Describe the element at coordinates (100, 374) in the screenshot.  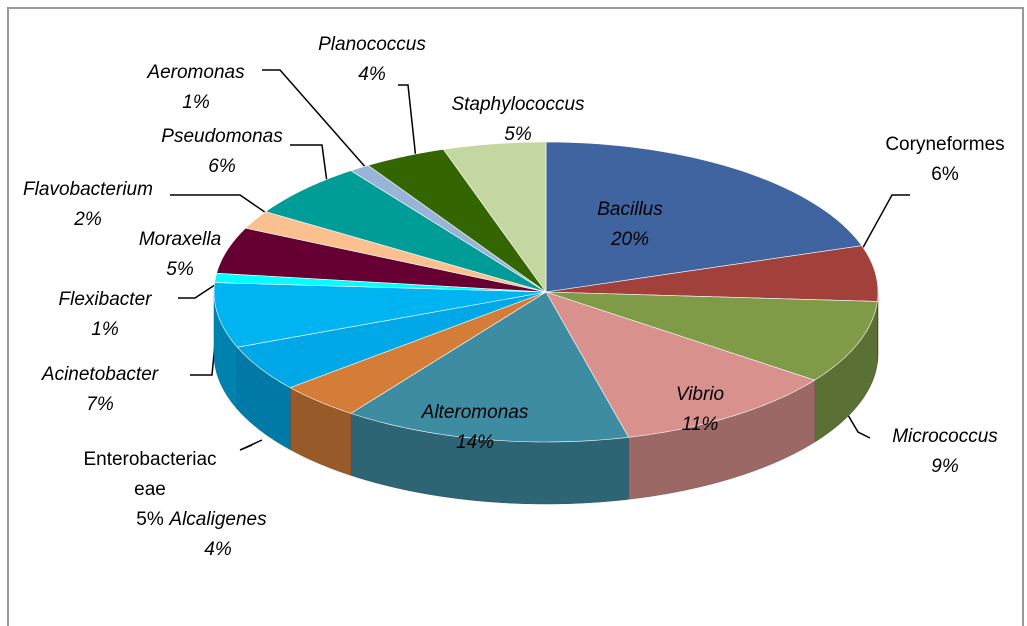
I see `category-name: Acinetobacter` at that location.